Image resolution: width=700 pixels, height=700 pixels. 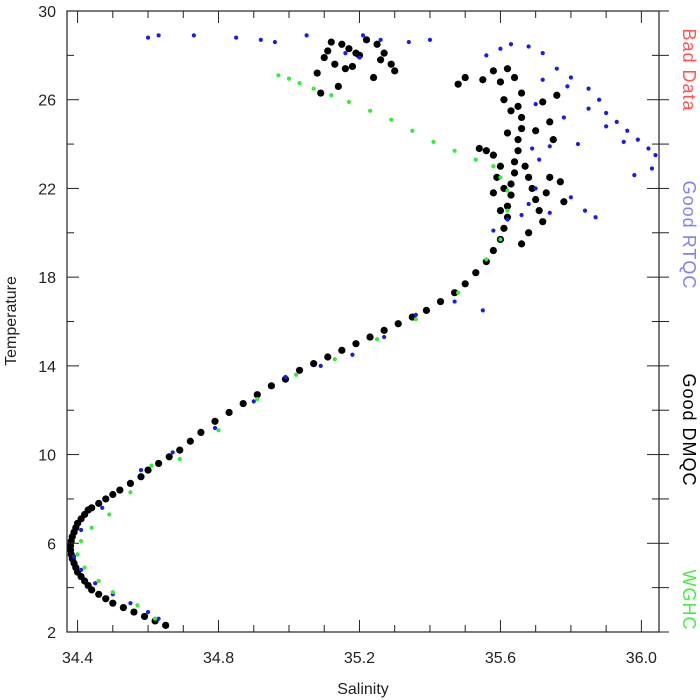 What do you see at coordinates (47, 189) in the screenshot?
I see `y-tick-label: 22` at bounding box center [47, 189].